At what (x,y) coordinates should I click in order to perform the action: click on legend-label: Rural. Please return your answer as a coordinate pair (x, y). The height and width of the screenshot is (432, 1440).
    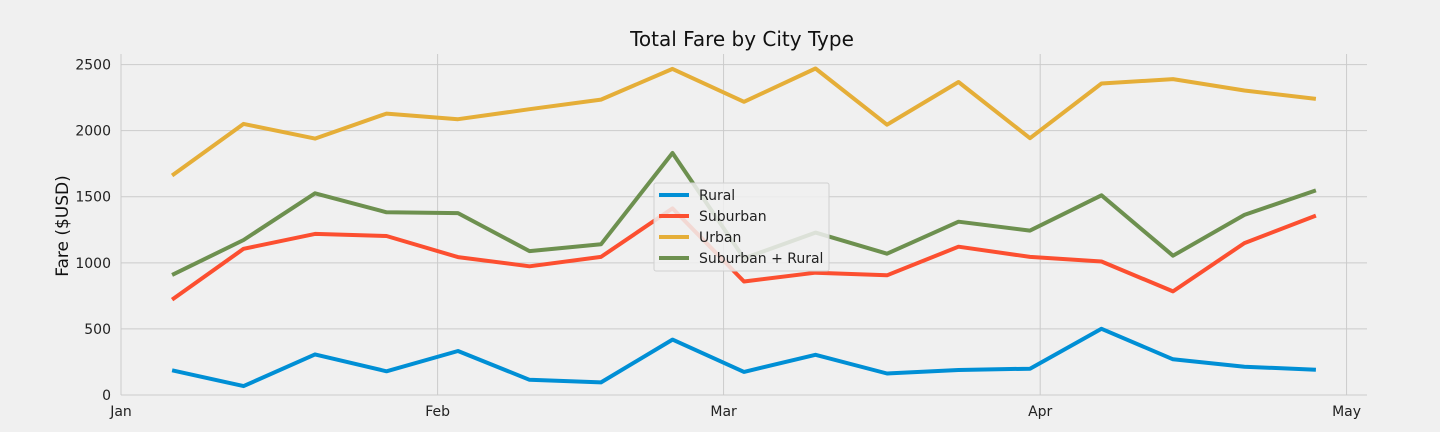
    Looking at the image, I should click on (717, 196).